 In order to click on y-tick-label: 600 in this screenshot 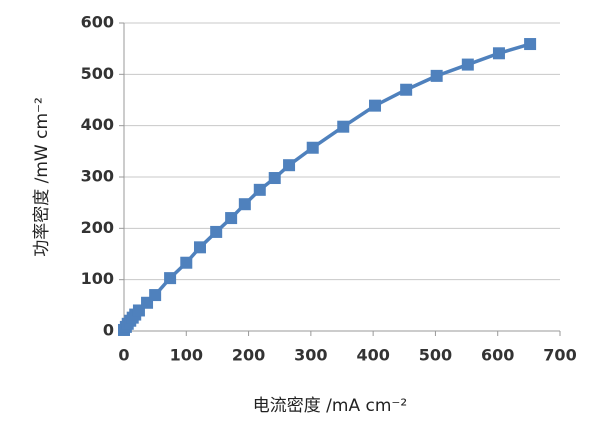, I will do `click(97, 22)`.